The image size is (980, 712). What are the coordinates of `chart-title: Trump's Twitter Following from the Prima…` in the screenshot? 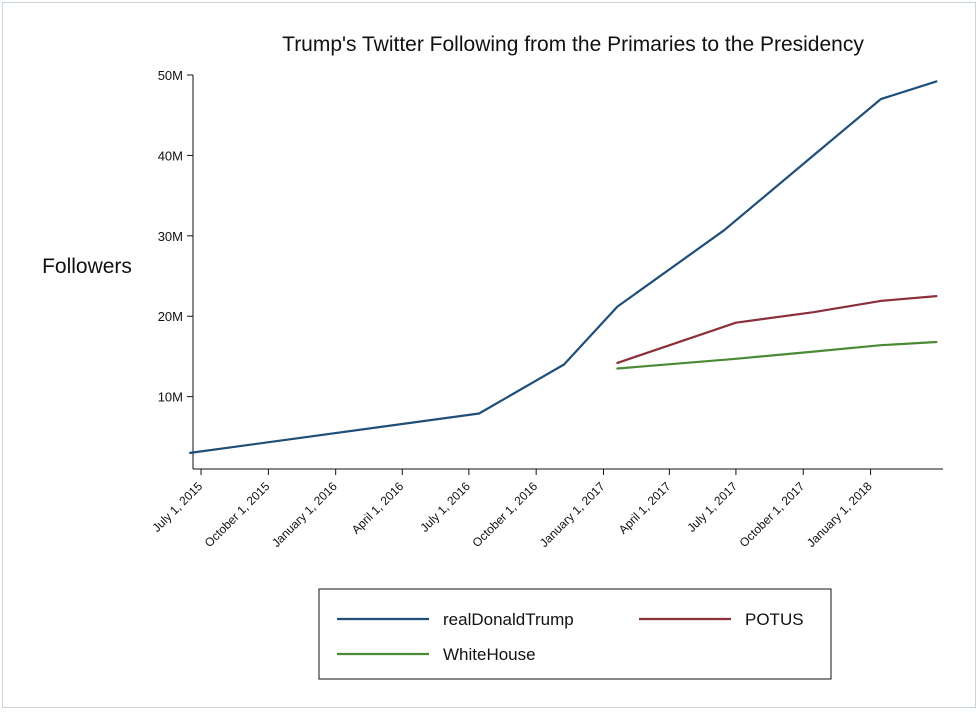 It's located at (573, 44).